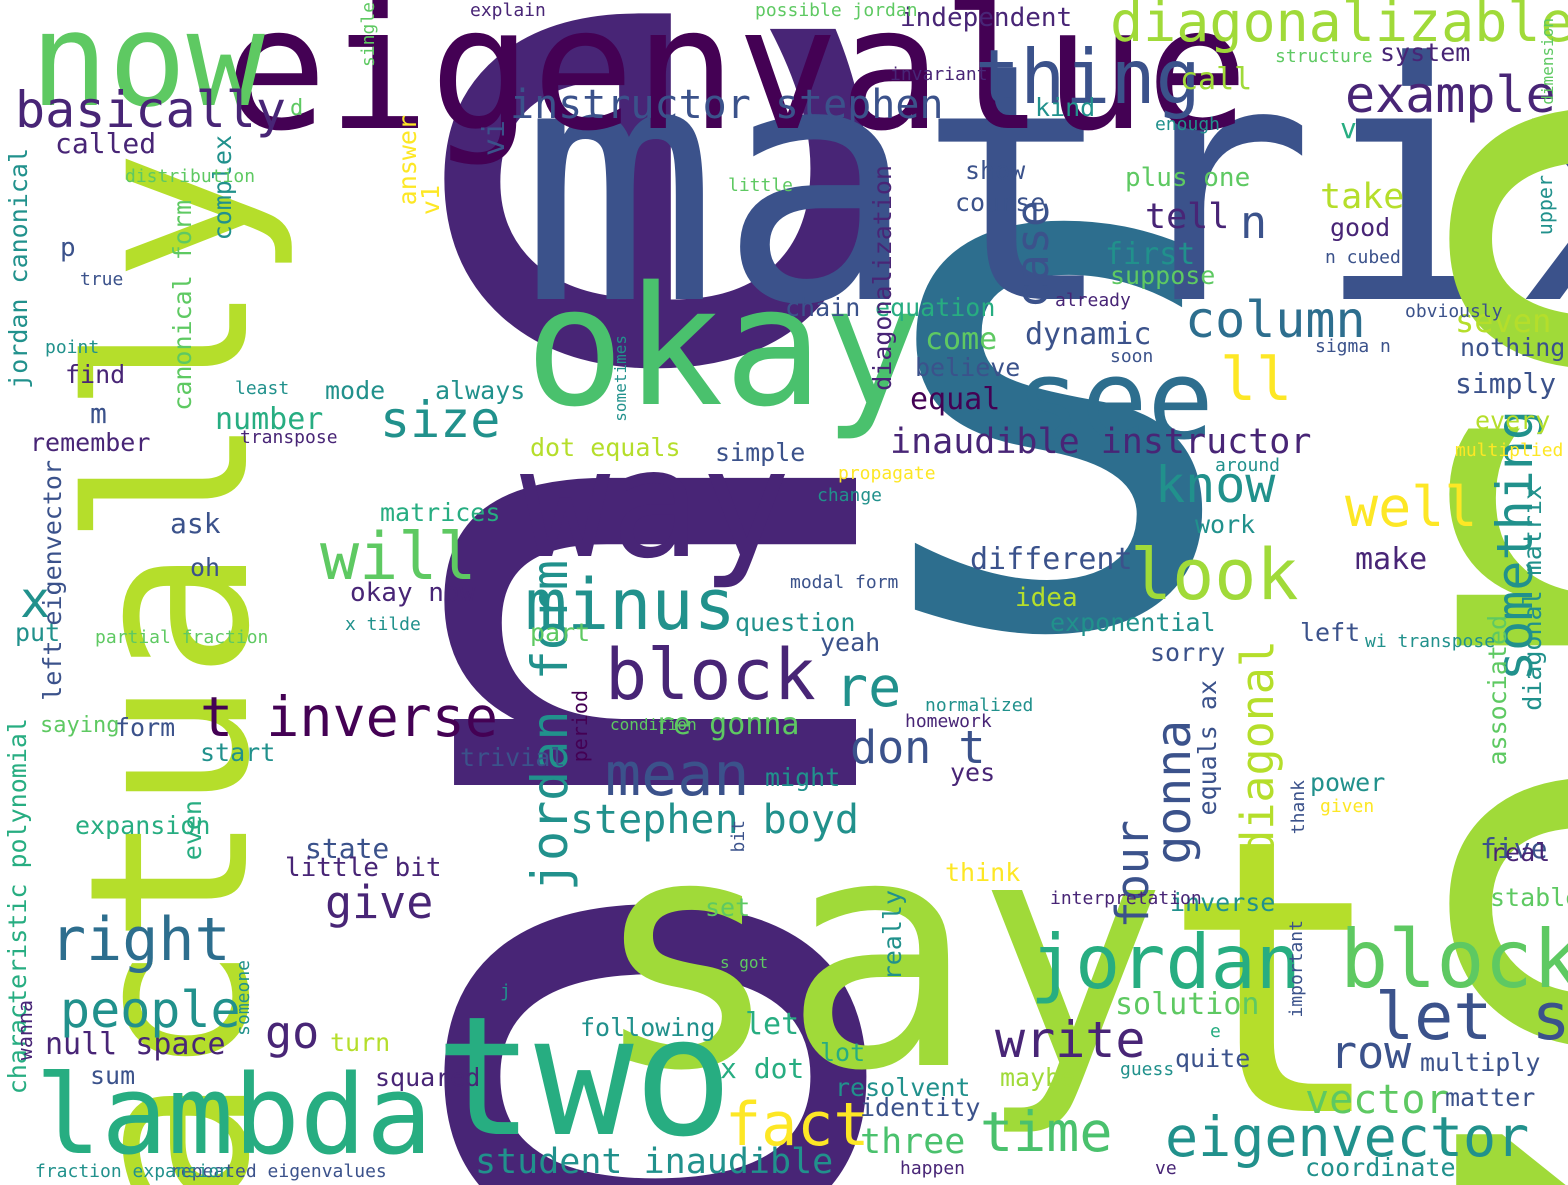 The height and width of the screenshot is (1185, 1568). Describe the element at coordinates (398, 557) in the screenshot. I see `cloud-word: will` at that location.